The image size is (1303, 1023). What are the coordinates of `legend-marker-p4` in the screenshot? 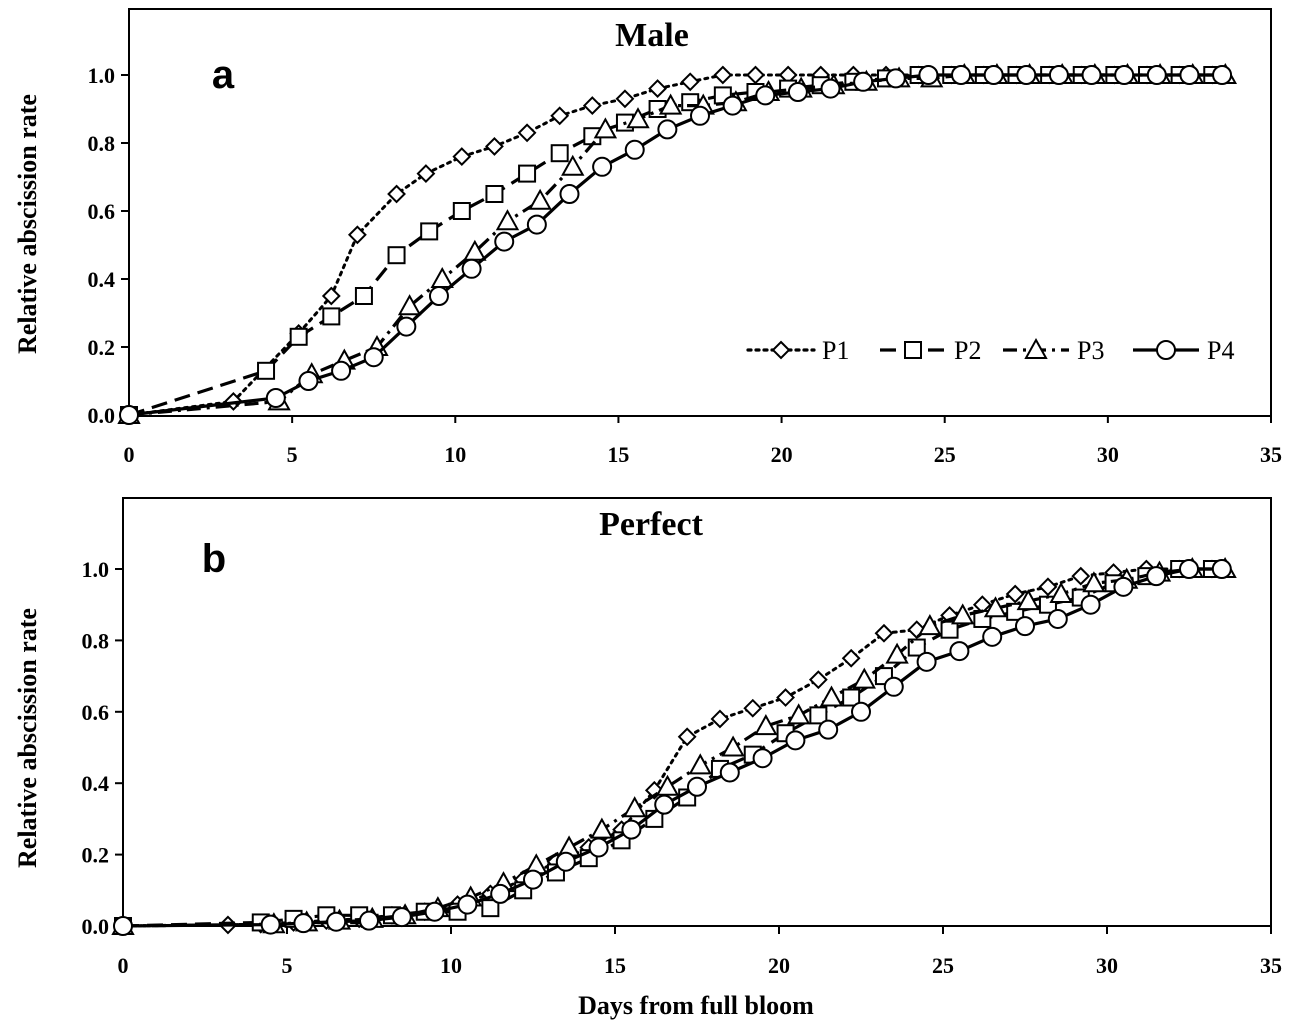 It's located at (1166, 350).